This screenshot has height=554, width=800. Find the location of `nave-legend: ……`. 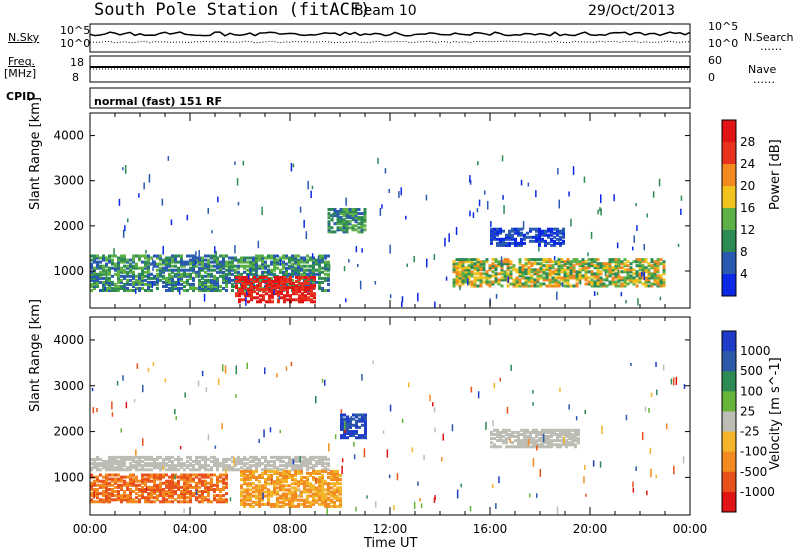

nave-legend: …… is located at coordinates (764, 79).